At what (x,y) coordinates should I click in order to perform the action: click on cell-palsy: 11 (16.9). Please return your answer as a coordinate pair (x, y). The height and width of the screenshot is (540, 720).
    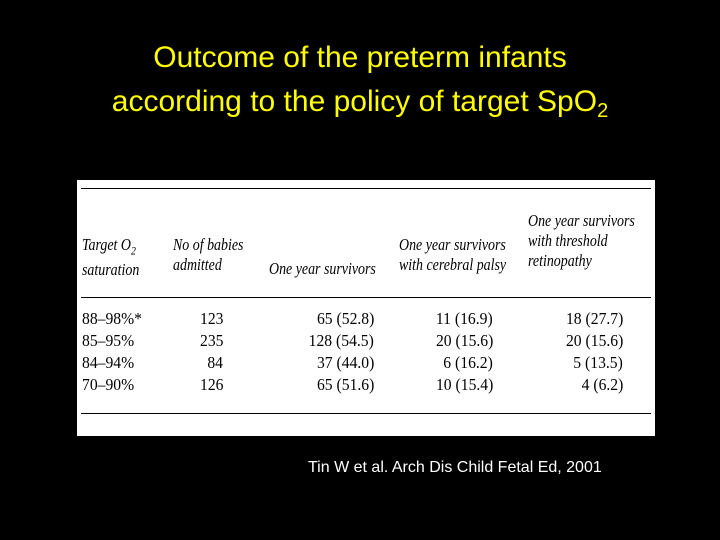
    Looking at the image, I should click on (464, 318).